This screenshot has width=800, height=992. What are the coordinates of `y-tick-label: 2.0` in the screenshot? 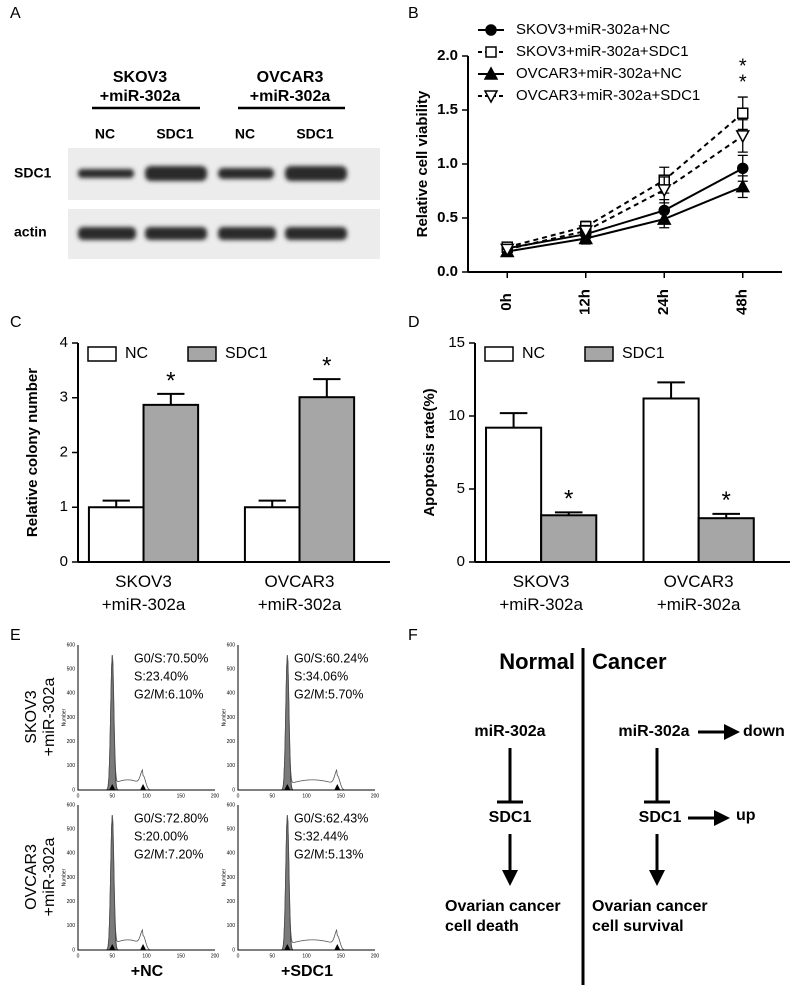 It's located at (447, 55).